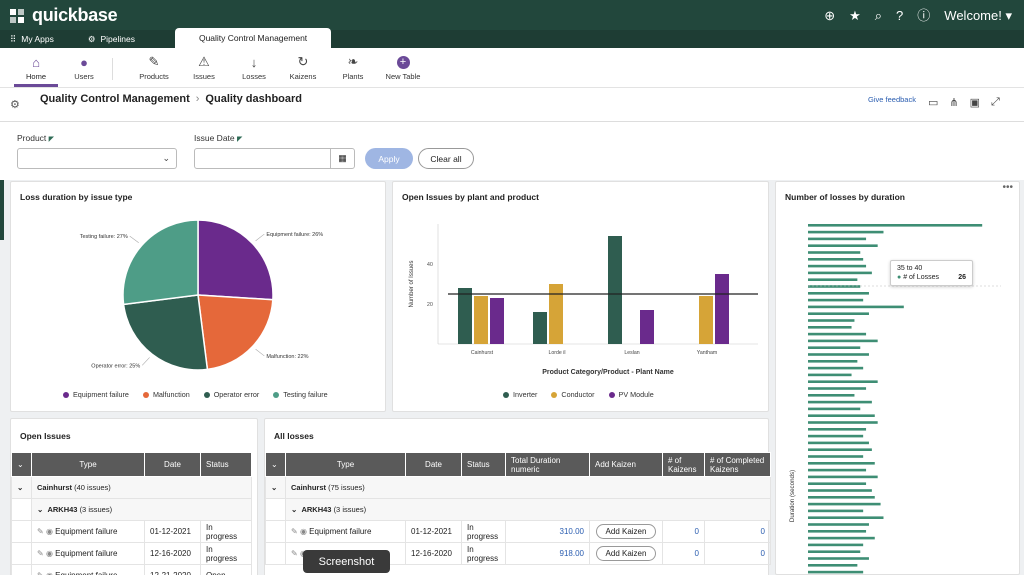 This screenshot has width=1024, height=575. I want to click on group-row: ⌄ Cainhurst (75 issues), so click(518, 487).